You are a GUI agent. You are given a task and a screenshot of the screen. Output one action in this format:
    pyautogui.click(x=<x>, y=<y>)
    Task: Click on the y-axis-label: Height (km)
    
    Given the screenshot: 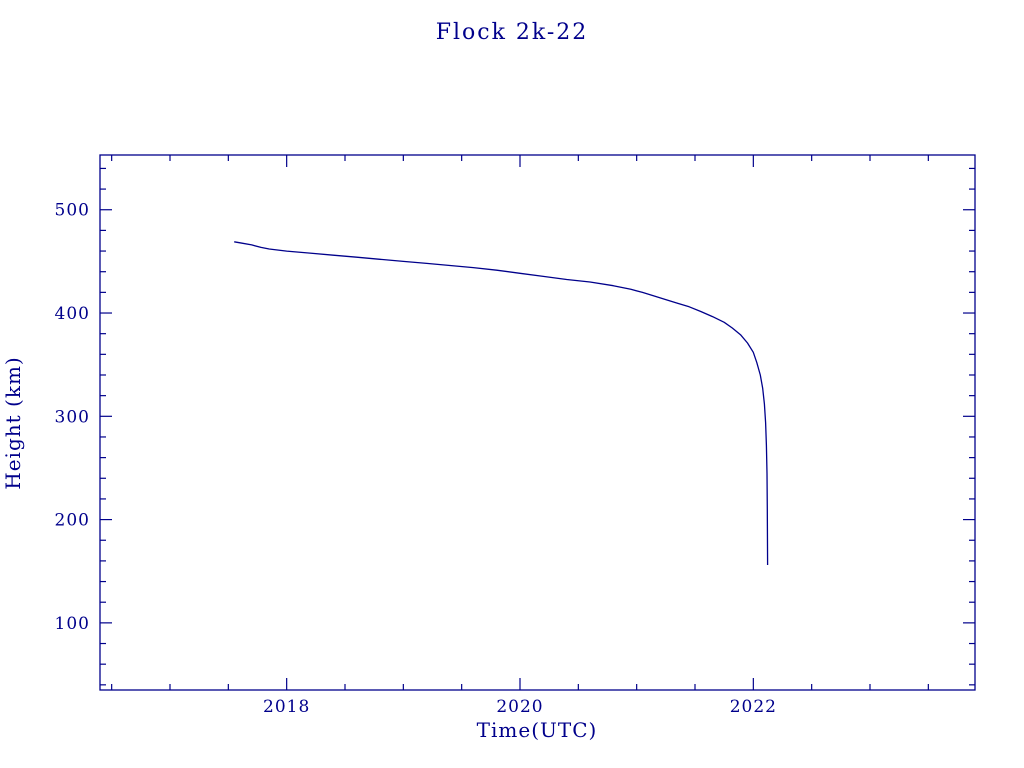 What is the action you would take?
    pyautogui.click(x=13, y=422)
    